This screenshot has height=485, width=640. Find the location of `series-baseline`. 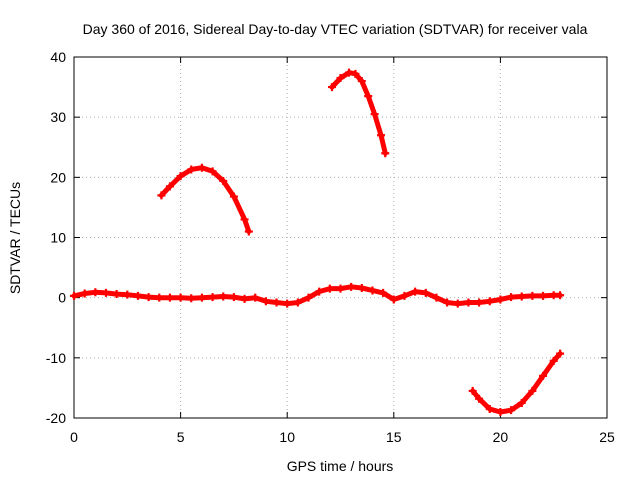

series-baseline is located at coordinates (317, 295).